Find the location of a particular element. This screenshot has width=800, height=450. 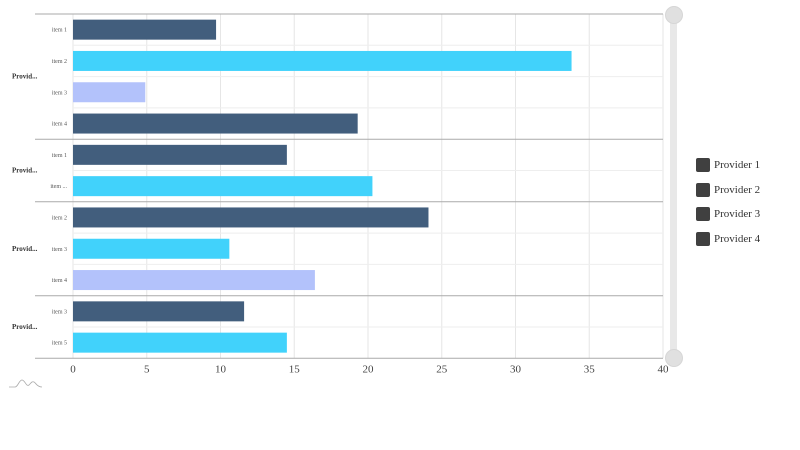

legend-item-provider-4: Provider 4 is located at coordinates (728, 239).